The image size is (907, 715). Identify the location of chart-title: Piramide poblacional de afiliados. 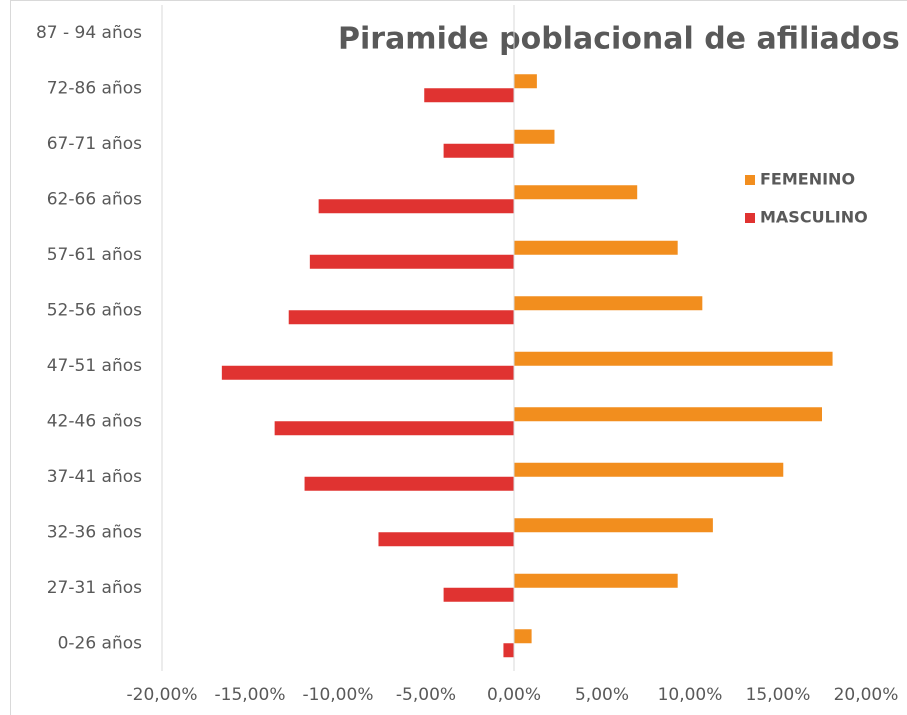
(619, 39).